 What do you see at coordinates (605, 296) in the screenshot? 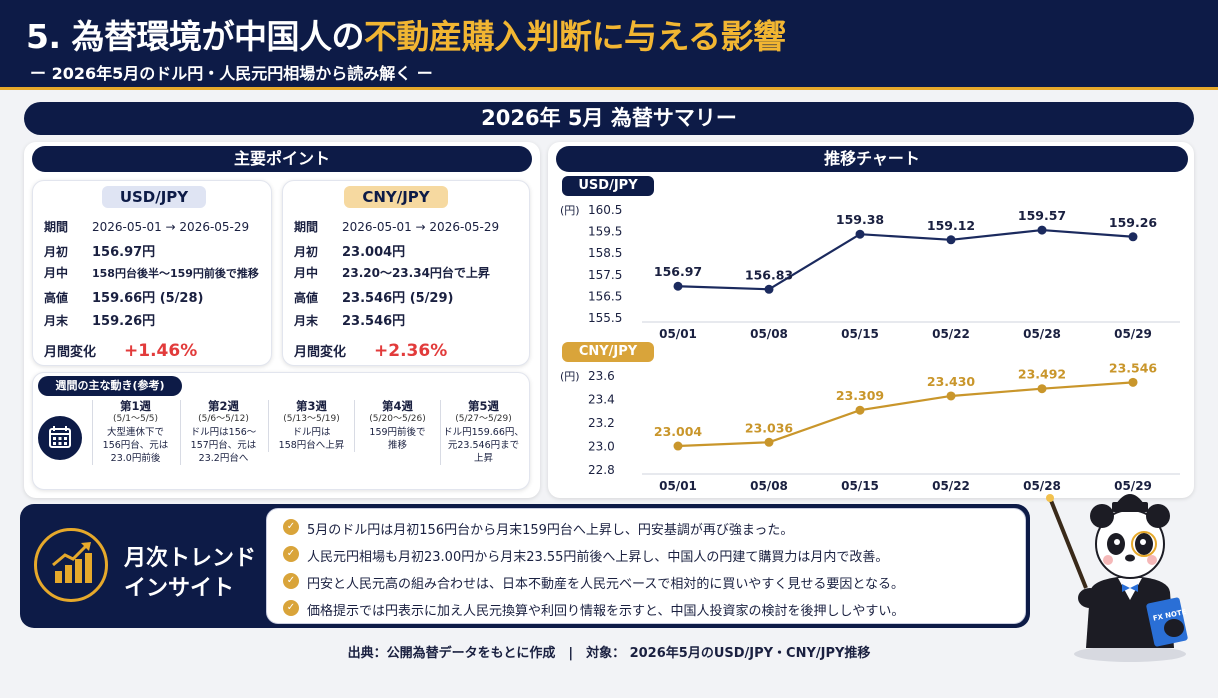
I see `y-tick-label: 156.5` at bounding box center [605, 296].